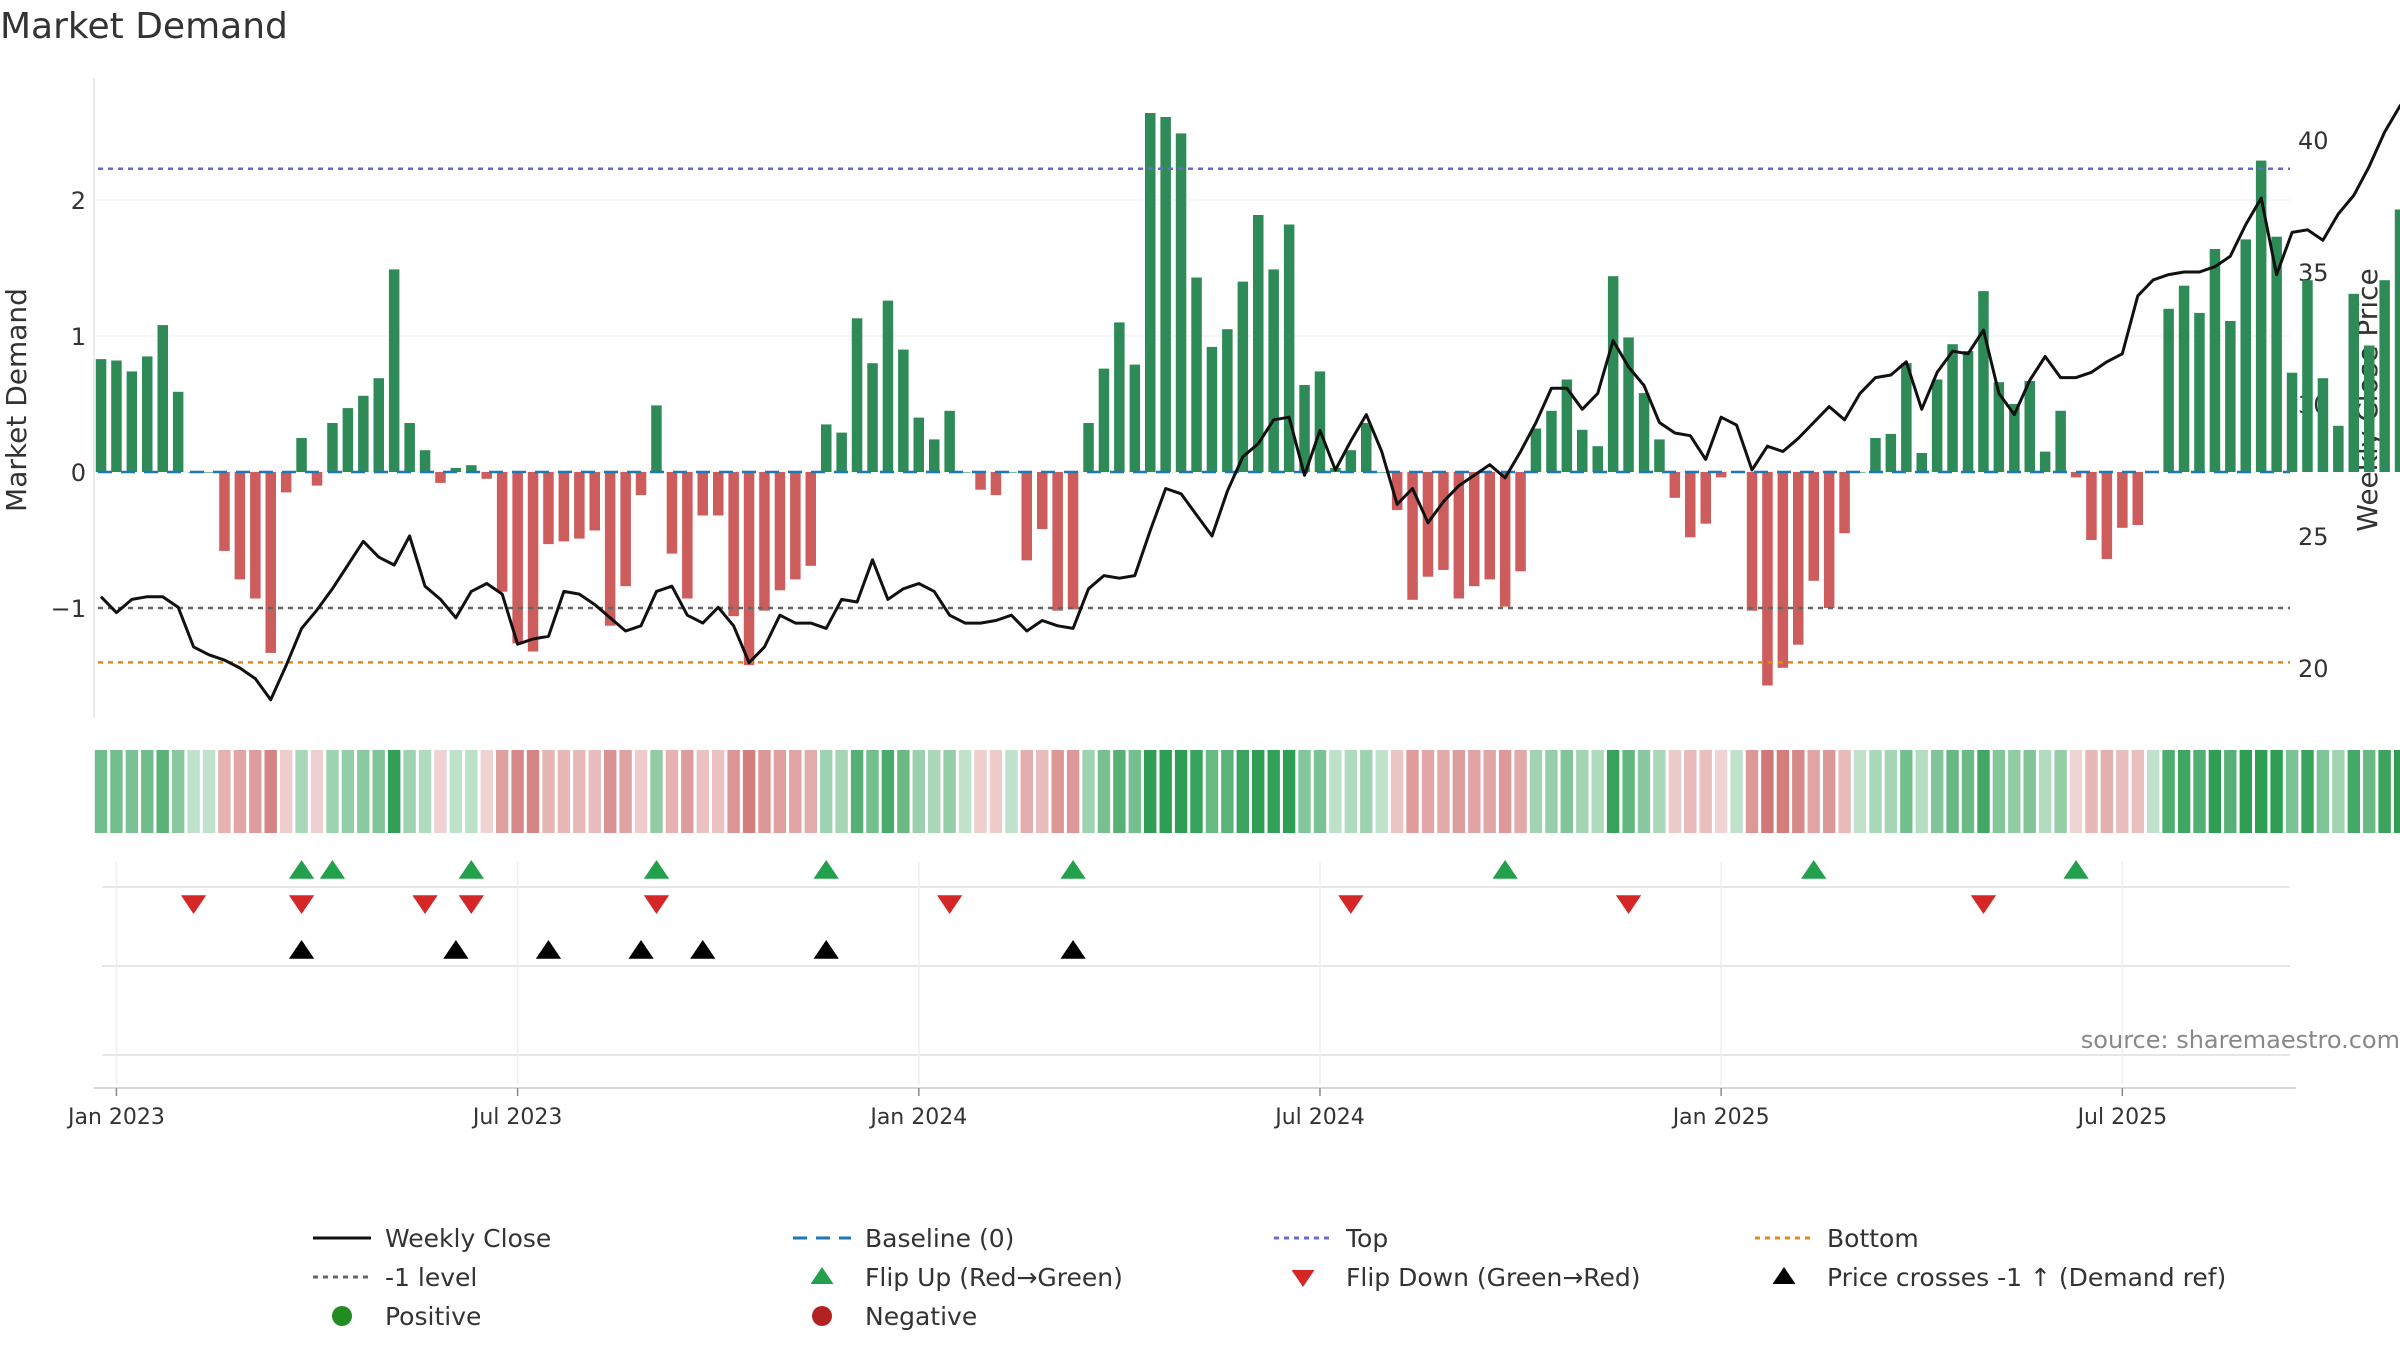 The image size is (2400, 1350). What do you see at coordinates (2122, 1117) in the screenshot?
I see `x-tick-label: Jul 2025` at bounding box center [2122, 1117].